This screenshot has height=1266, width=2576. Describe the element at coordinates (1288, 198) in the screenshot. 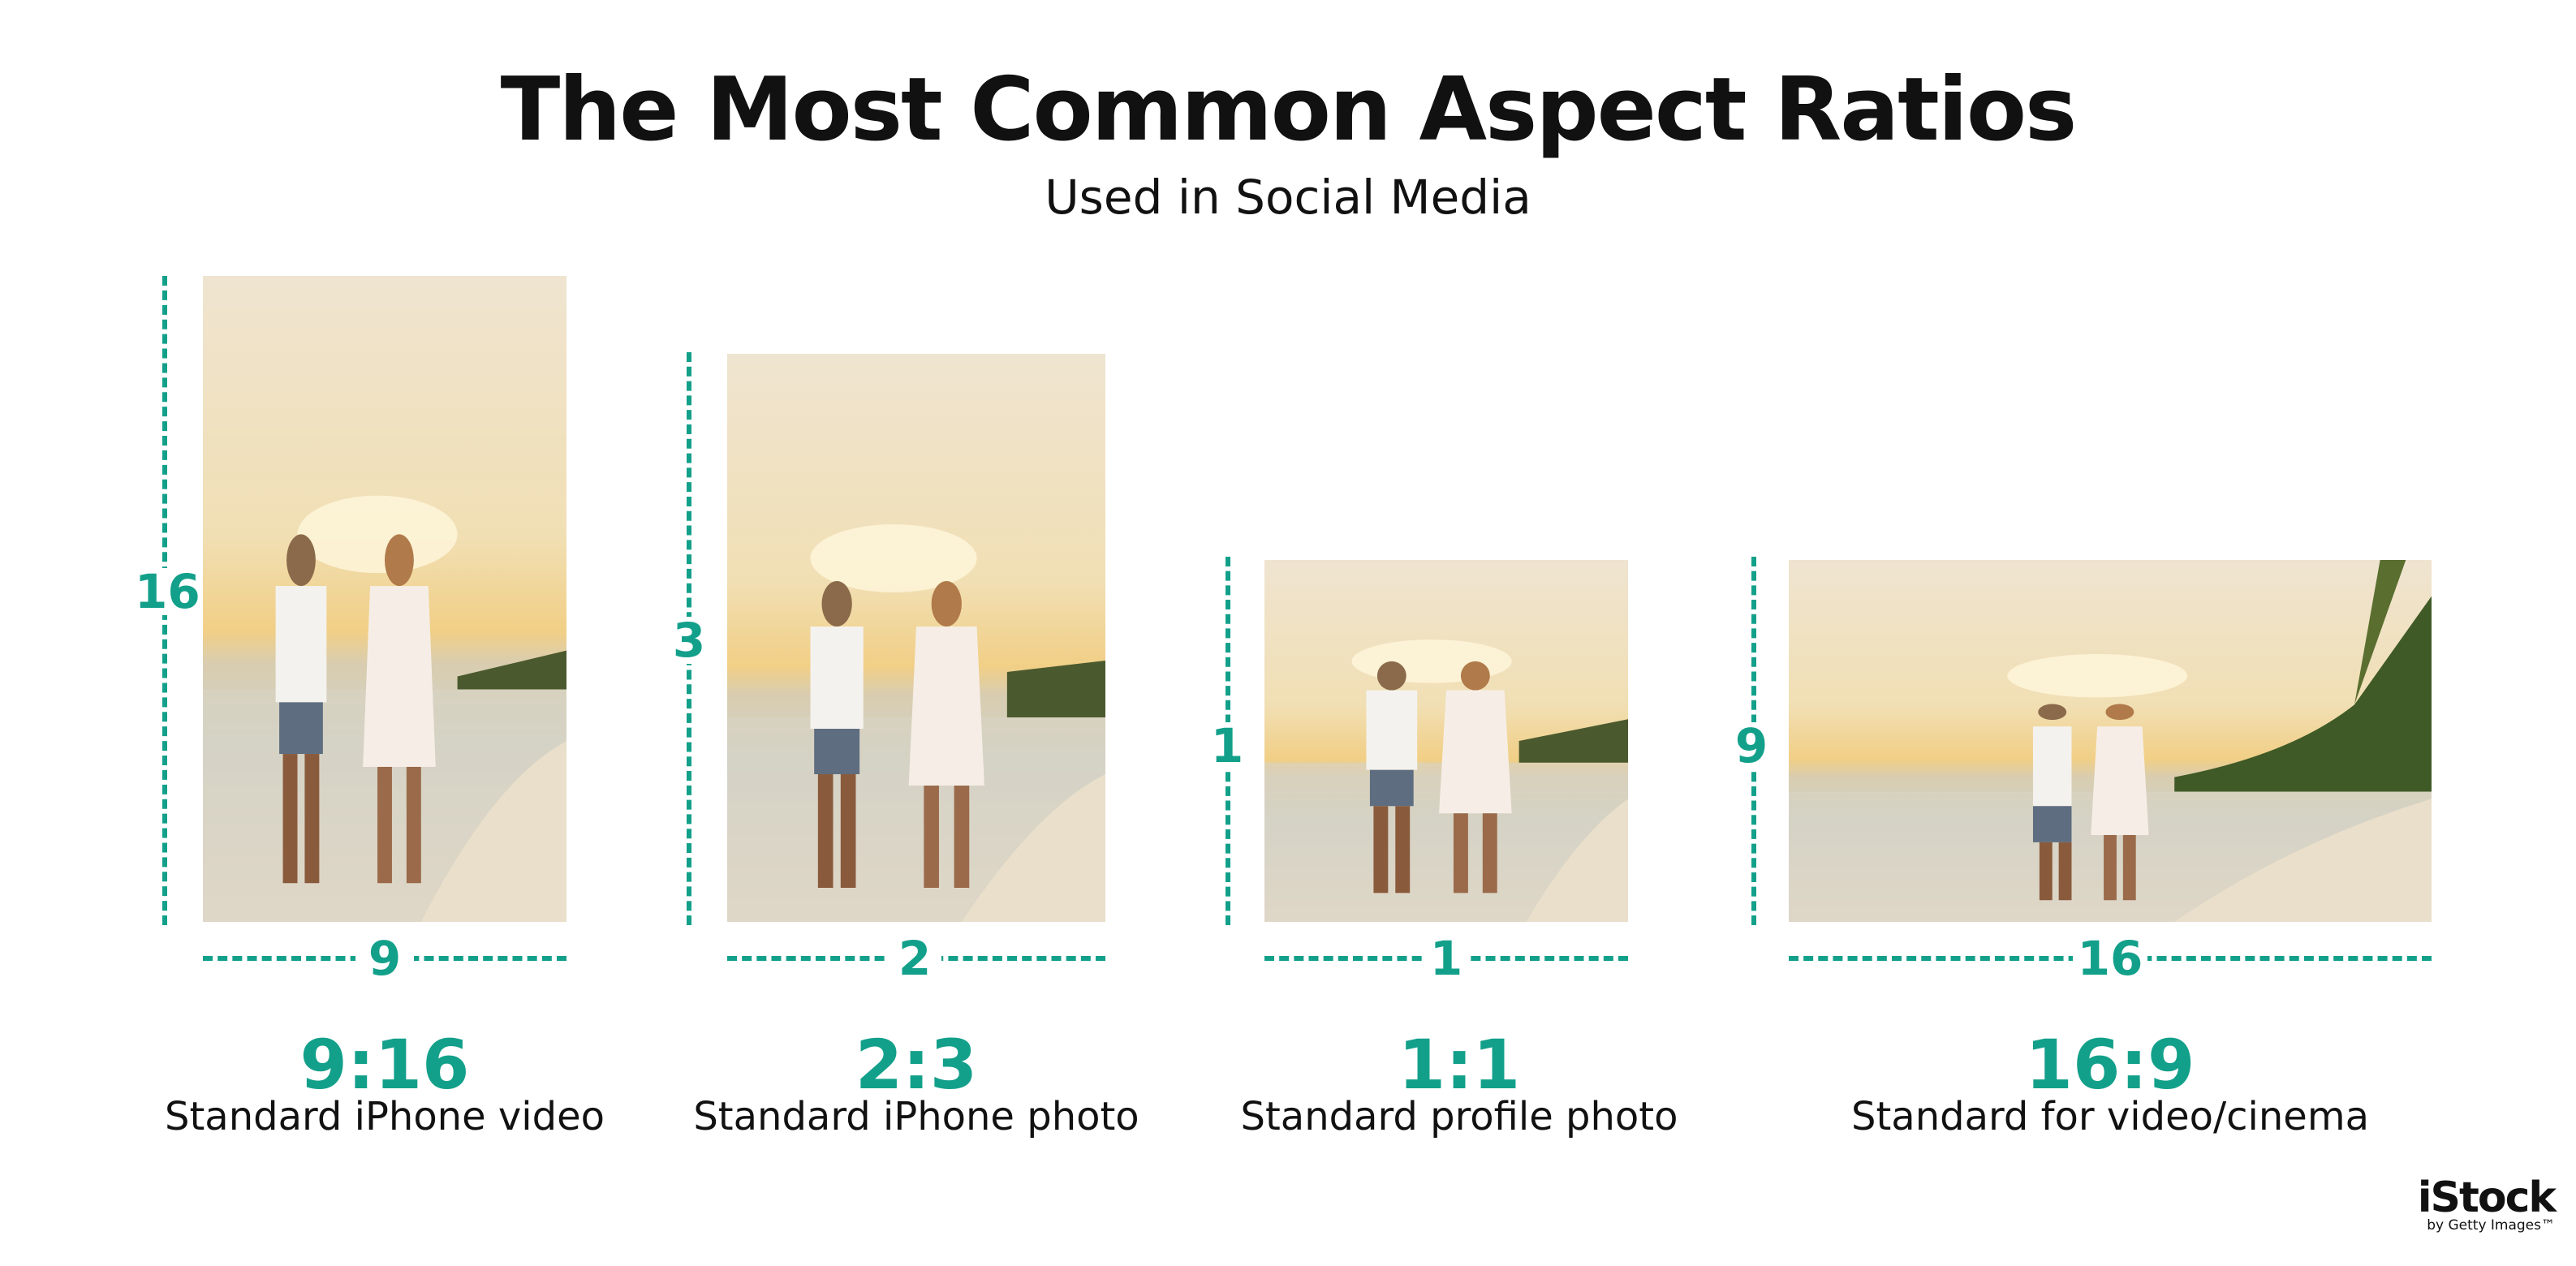

I see `page-subtitle: Used in Social Media` at that location.